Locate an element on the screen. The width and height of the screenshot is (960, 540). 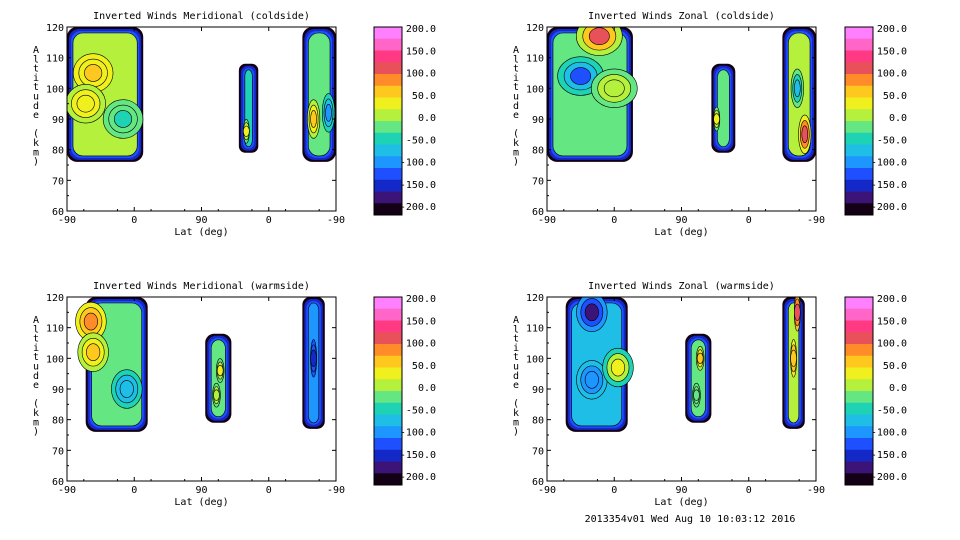
y-axis-label-char: l is located at coordinates (516, 329).